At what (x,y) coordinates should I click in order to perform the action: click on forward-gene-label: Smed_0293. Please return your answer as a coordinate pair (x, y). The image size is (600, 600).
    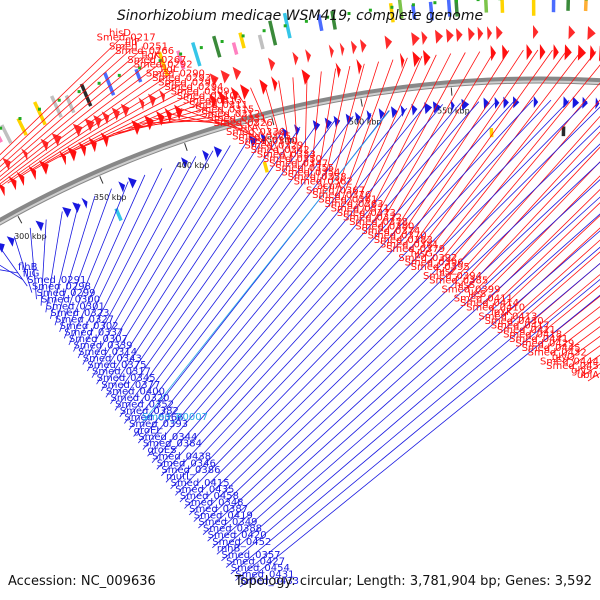
    Looking at the image, I should click on (181, 78).